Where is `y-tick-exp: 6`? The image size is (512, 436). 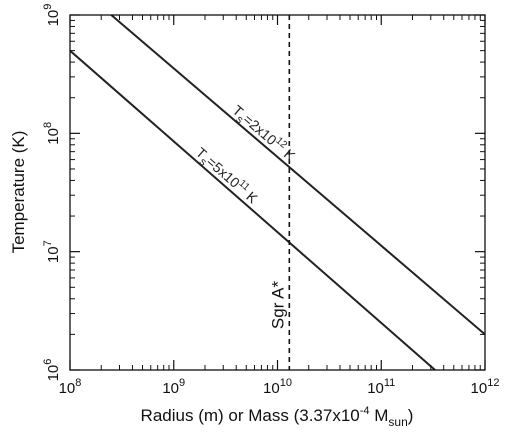
y-tick-exp: 6 is located at coordinates (48, 362).